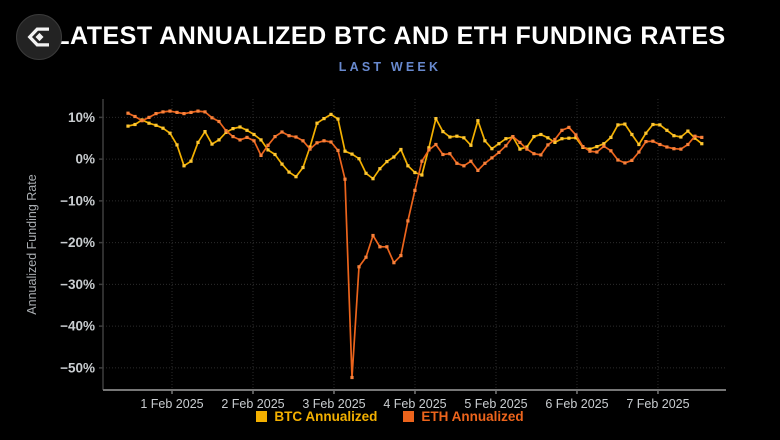 Image resolution: width=780 pixels, height=440 pixels. What do you see at coordinates (77, 367) in the screenshot?
I see `y-tick-label: −50%` at bounding box center [77, 367].